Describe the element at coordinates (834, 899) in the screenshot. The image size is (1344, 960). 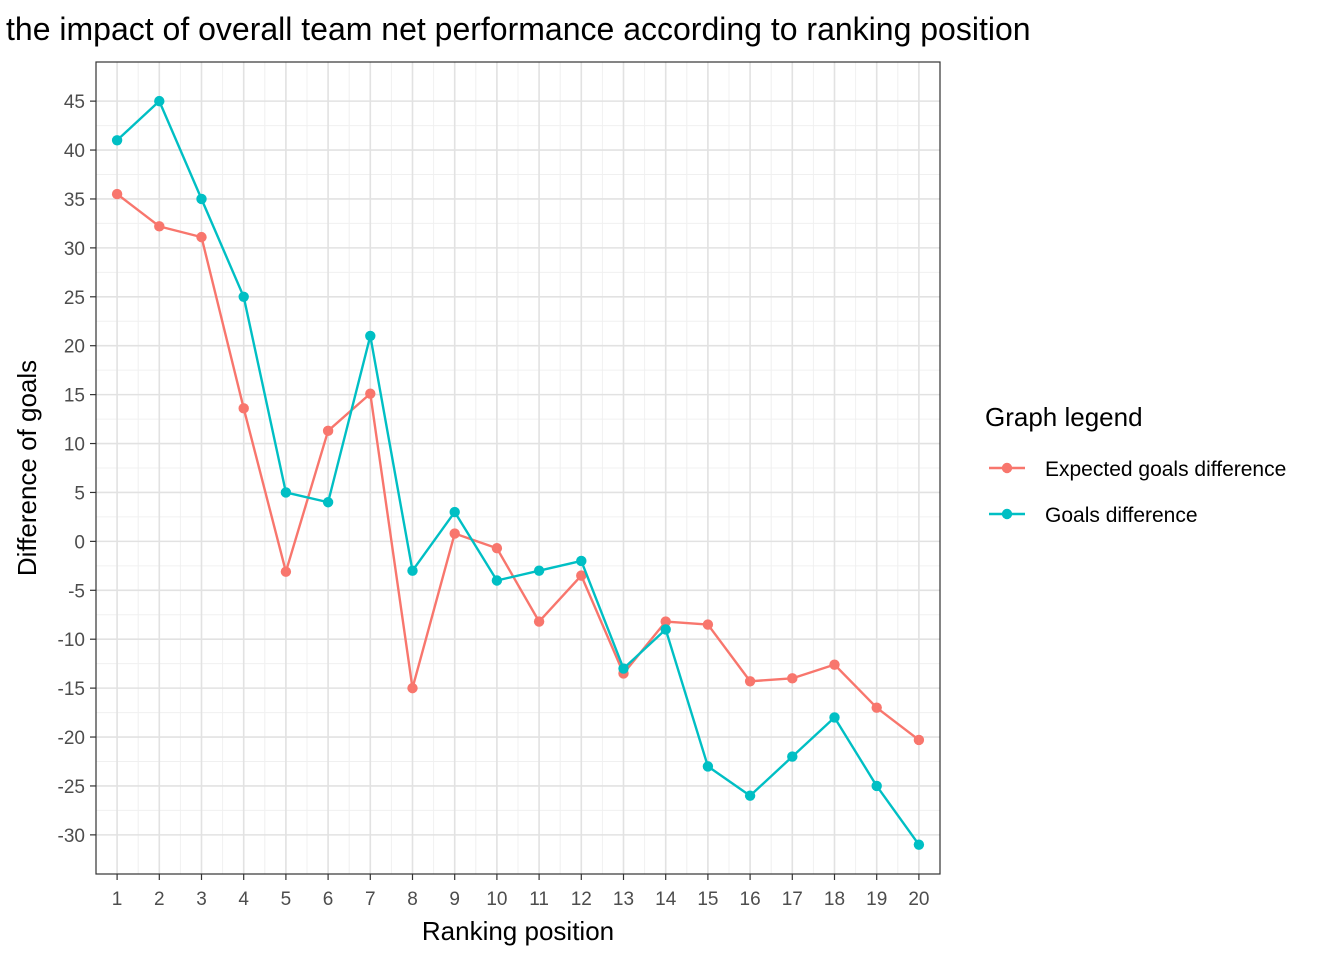
I see `x-tick-label: 18` at that location.